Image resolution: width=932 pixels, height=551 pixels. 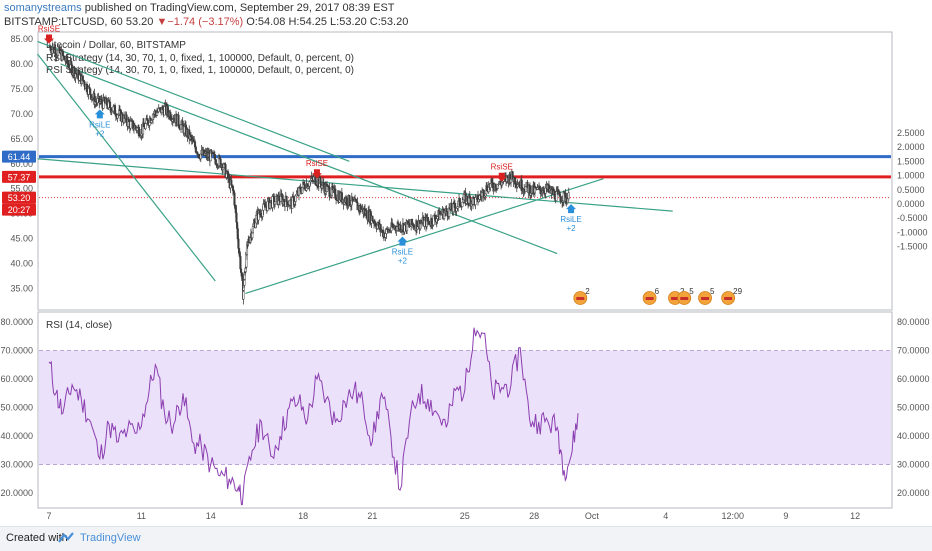 What do you see at coordinates (911, 176) in the screenshot?
I see `strategy-axis-tick-label: 1.0000` at bounding box center [911, 176].